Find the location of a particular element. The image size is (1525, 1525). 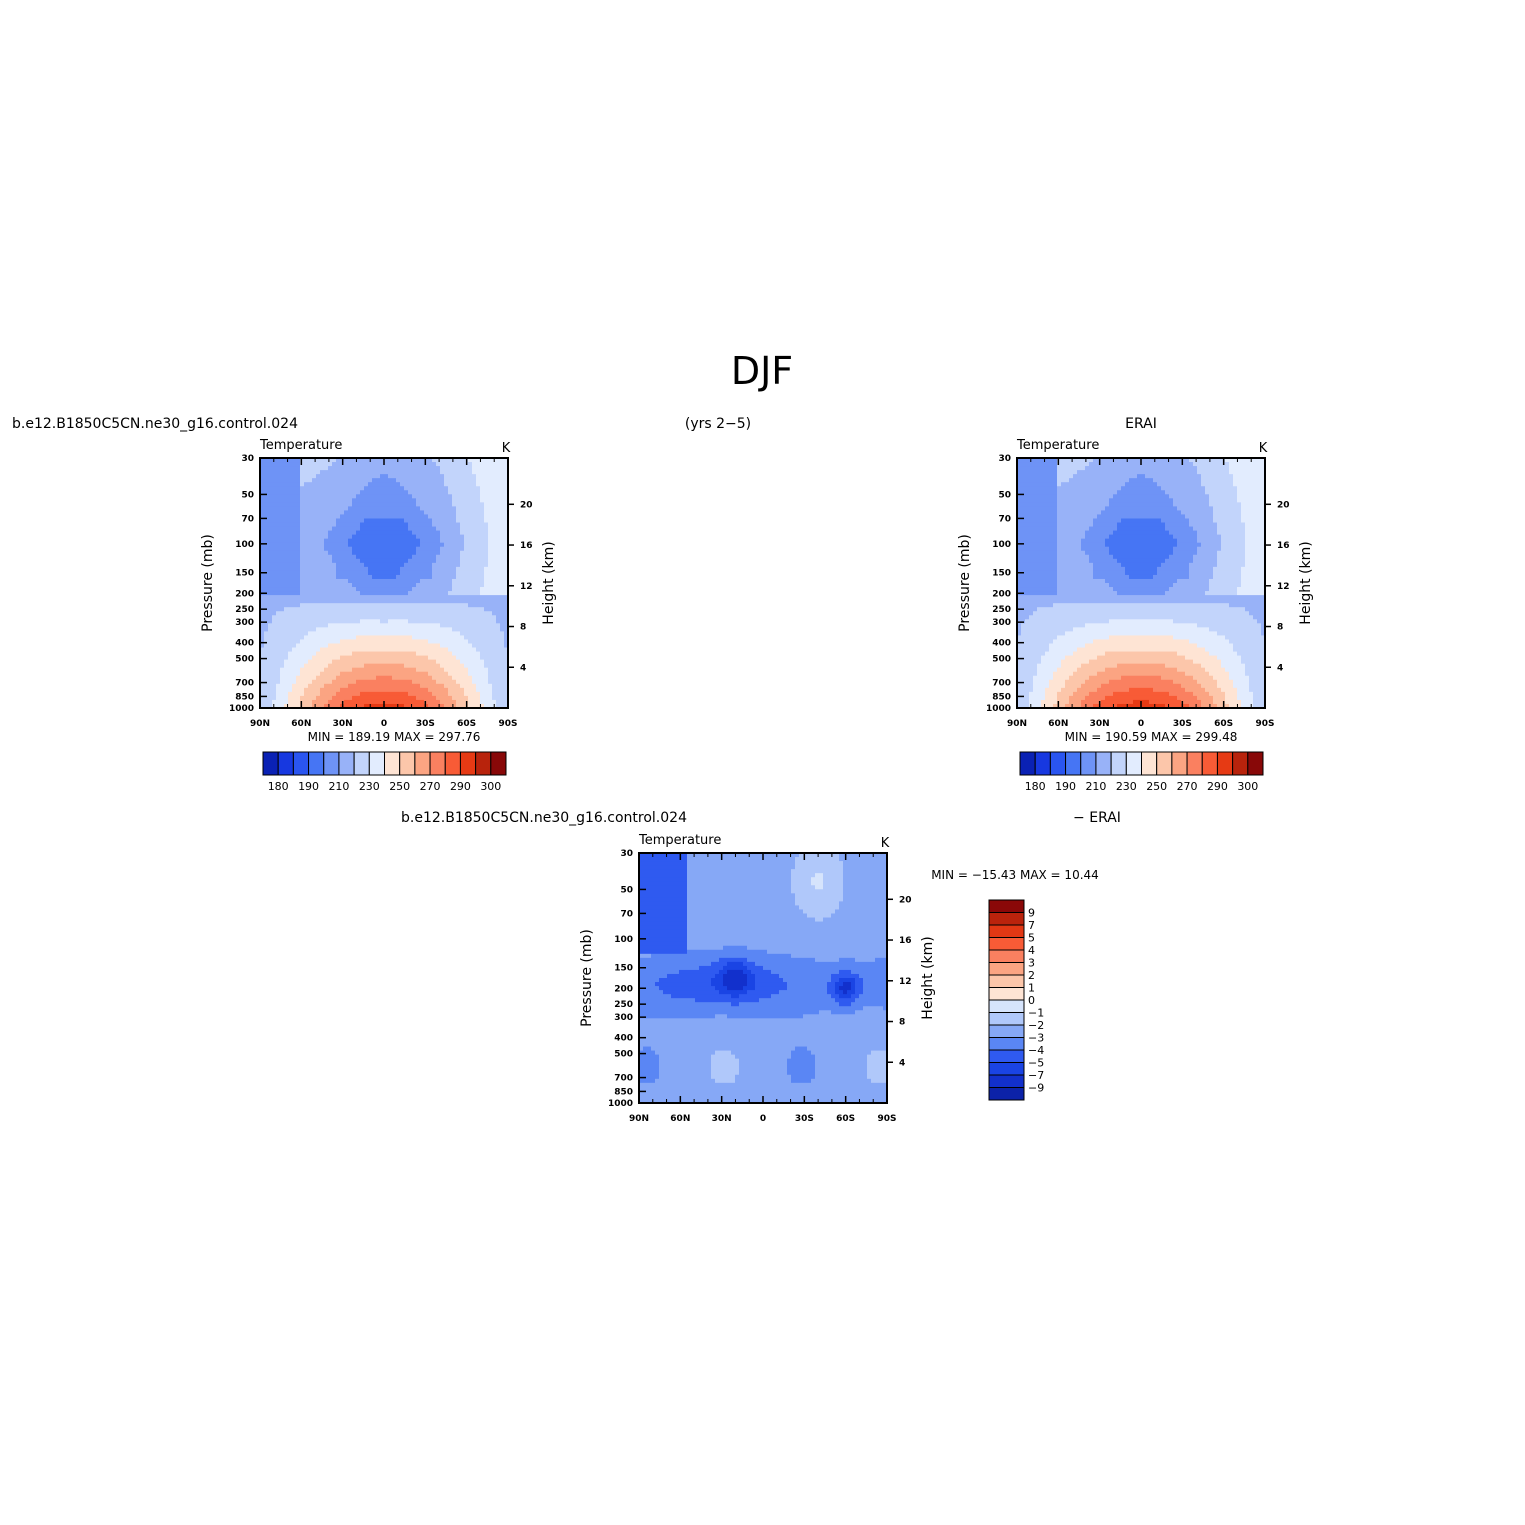

y-tick-label: 30 is located at coordinates (247, 459).